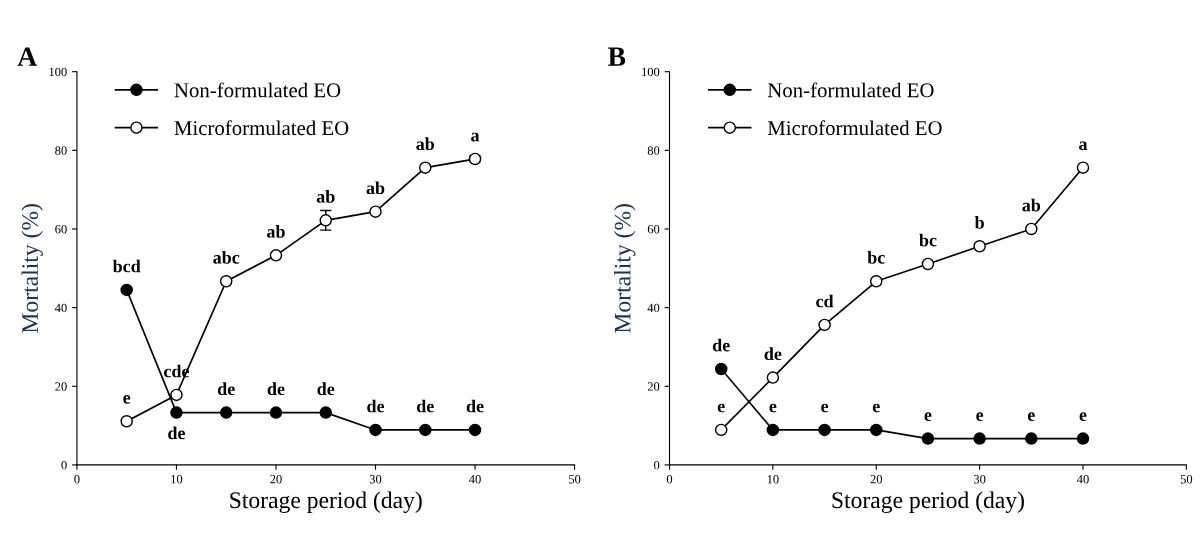 The height and width of the screenshot is (535, 1202). What do you see at coordinates (825, 301) in the screenshot?
I see `annotation: cd` at bounding box center [825, 301].